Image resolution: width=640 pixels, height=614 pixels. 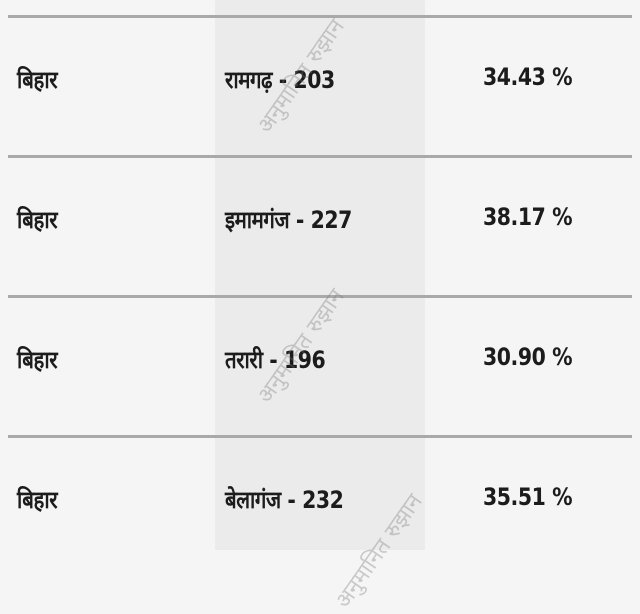 I want to click on constituency-cell: तरारी - 196, so click(x=275, y=360).